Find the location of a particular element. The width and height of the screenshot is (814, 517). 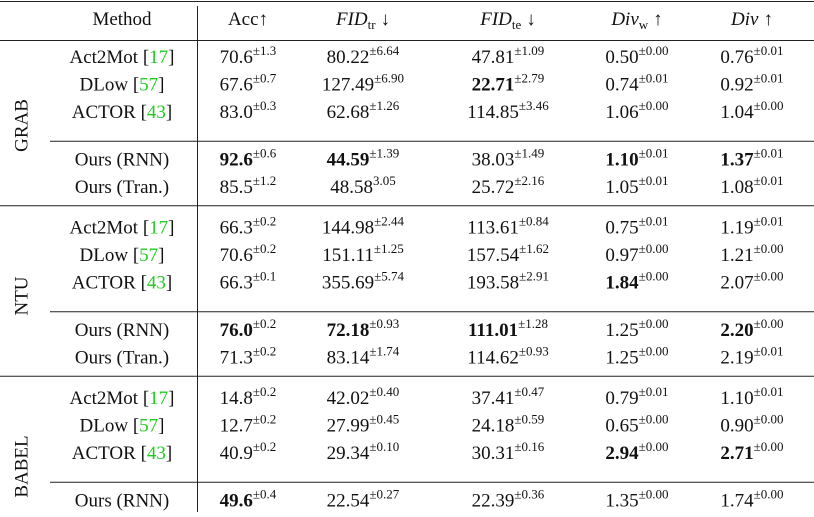

metric-cell: 48.583.05 is located at coordinates (363, 185).